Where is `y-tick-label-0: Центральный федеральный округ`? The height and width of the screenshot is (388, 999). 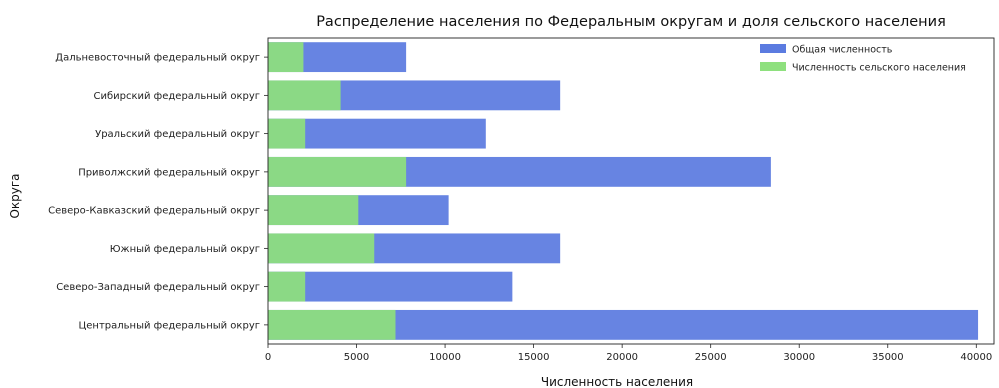 y-tick-label-0: Центральный федеральный округ is located at coordinates (169, 325).